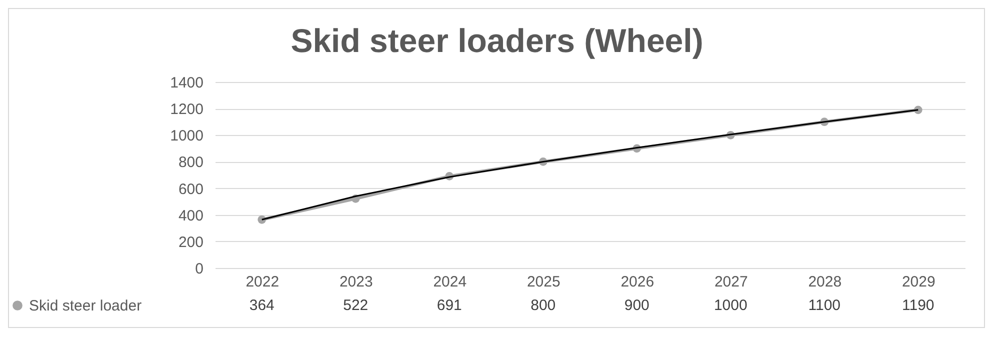  Describe the element at coordinates (918, 305) in the screenshot. I see `data-label: 1190` at that location.